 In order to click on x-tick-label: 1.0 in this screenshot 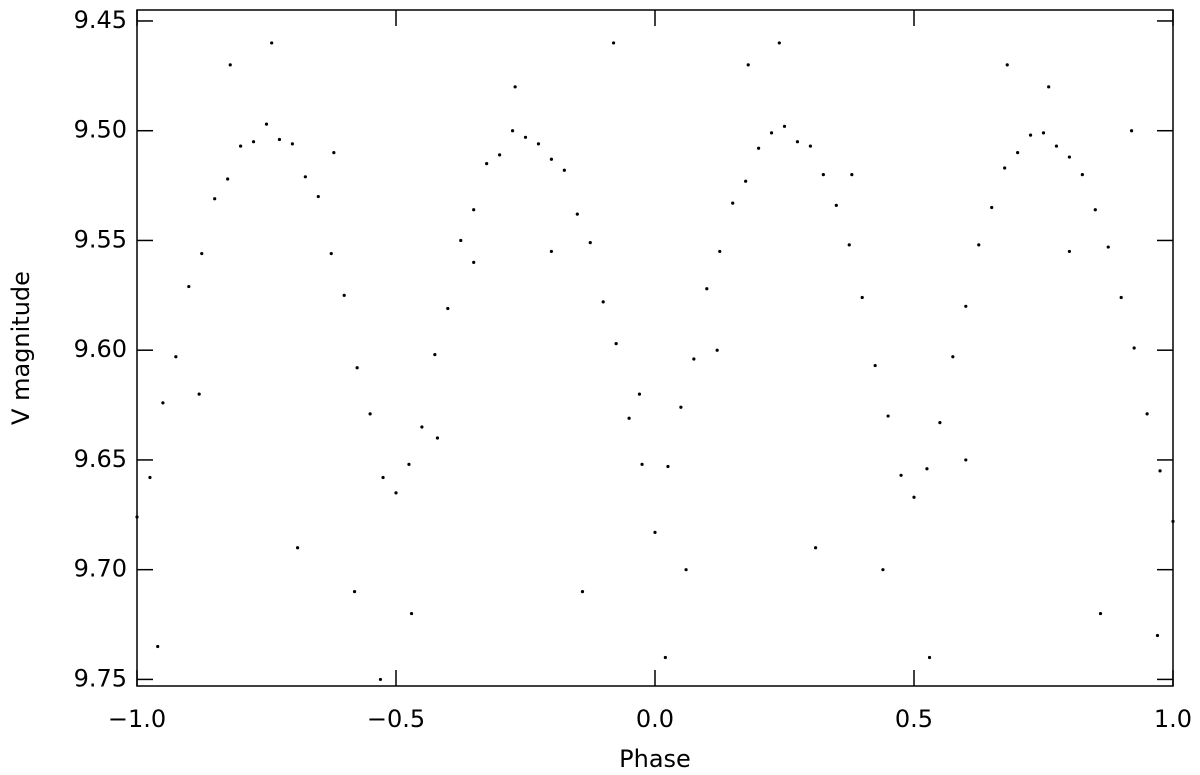, I will do `click(1173, 719)`.